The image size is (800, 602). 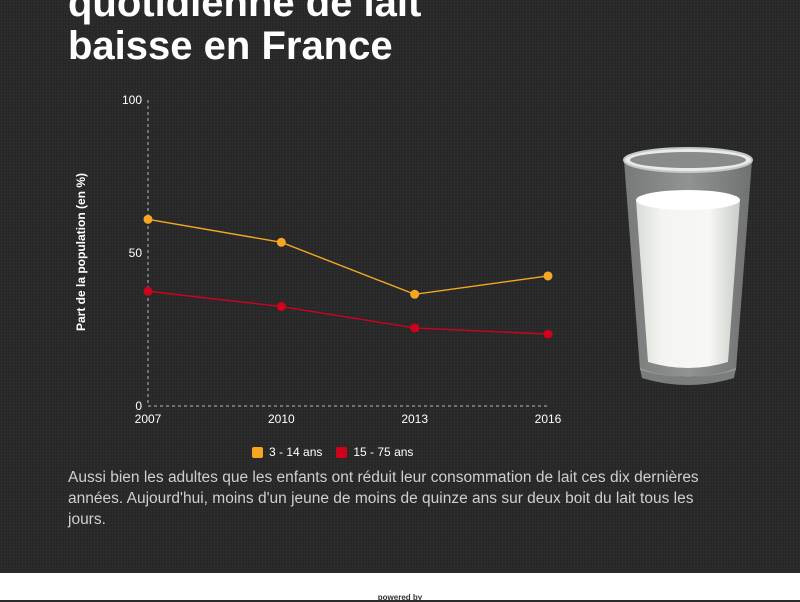 What do you see at coordinates (400, 597) in the screenshot?
I see `powered-by-label: powered by` at bounding box center [400, 597].